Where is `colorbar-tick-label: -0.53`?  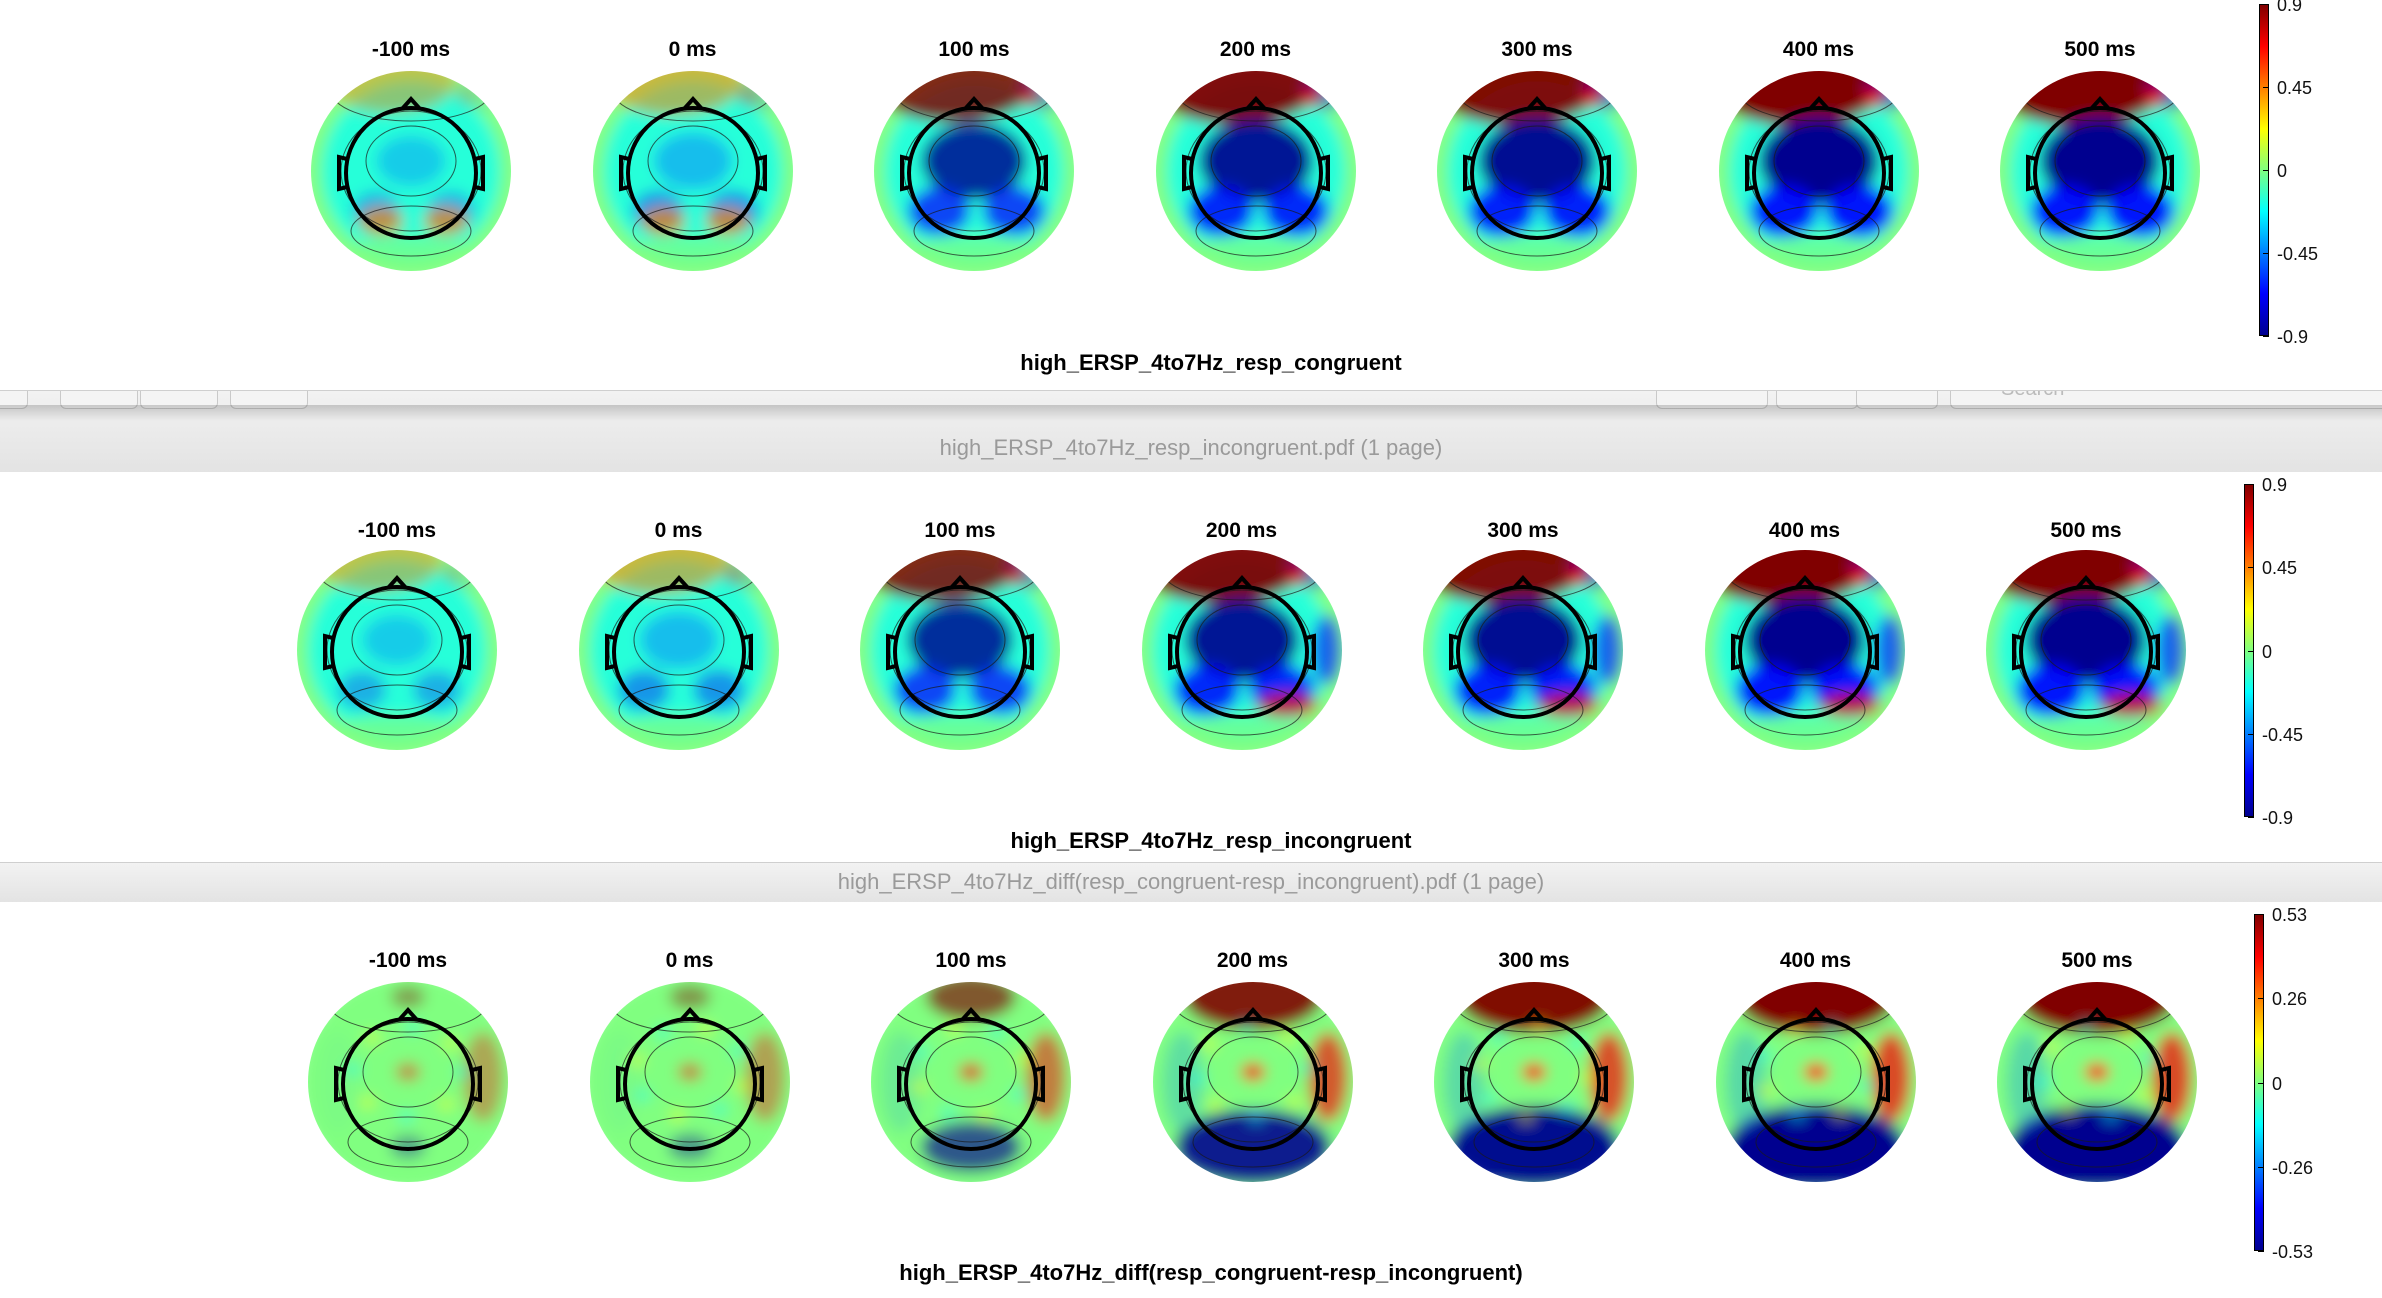 colorbar-tick-label: -0.53 is located at coordinates (2285, 1252).